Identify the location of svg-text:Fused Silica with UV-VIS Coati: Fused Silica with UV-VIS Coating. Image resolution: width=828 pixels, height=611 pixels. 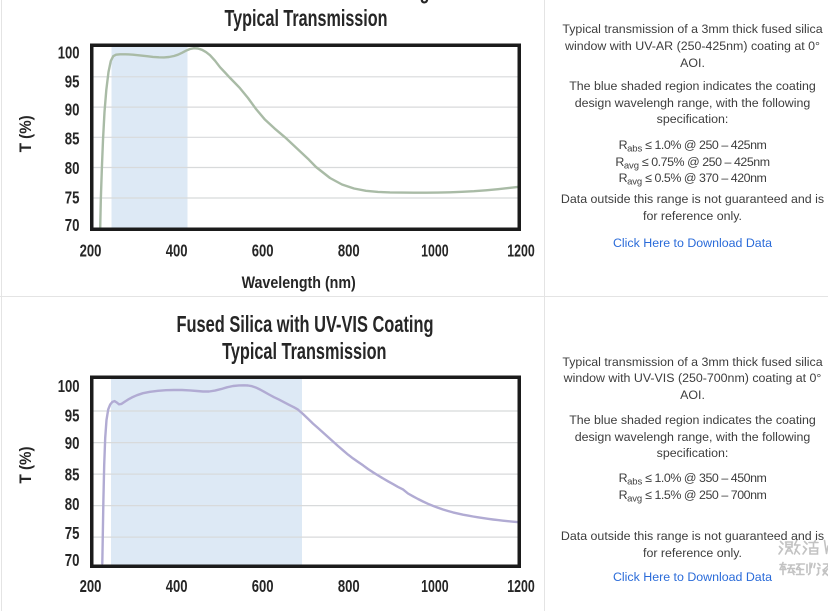
(305, 324).